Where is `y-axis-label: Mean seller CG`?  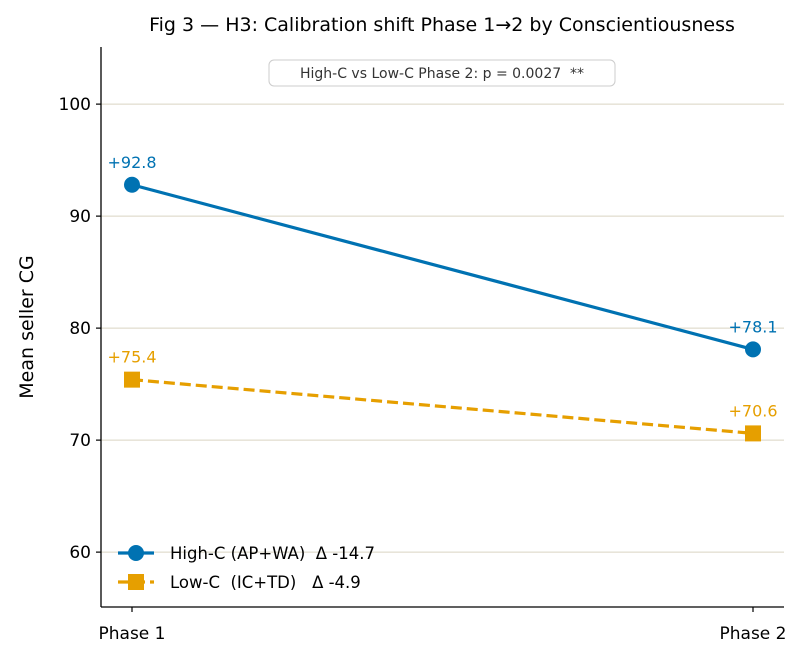
y-axis-label: Mean seller CG is located at coordinates (27, 326).